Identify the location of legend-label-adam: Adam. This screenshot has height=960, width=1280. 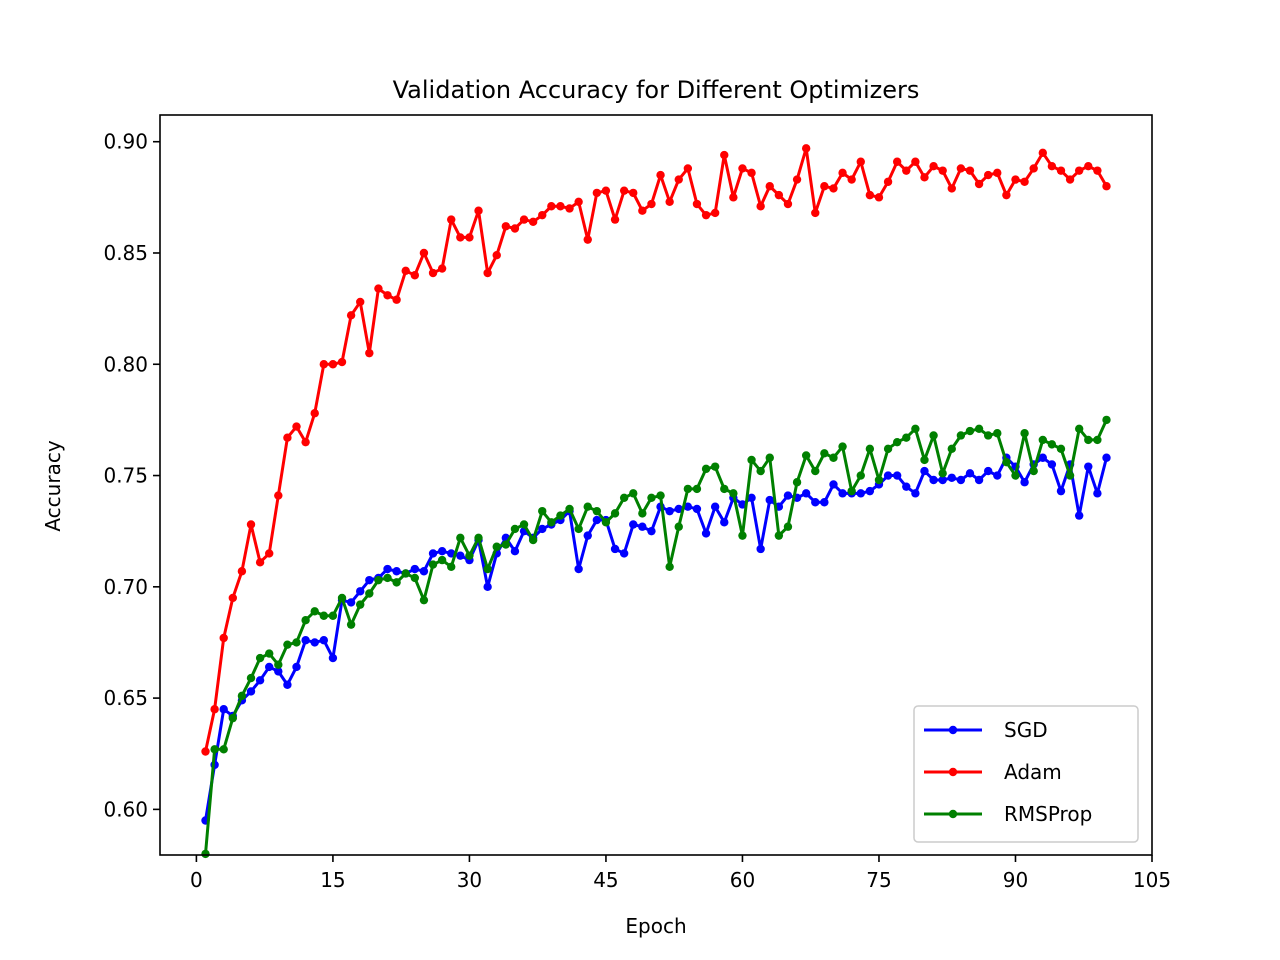
(1033, 772).